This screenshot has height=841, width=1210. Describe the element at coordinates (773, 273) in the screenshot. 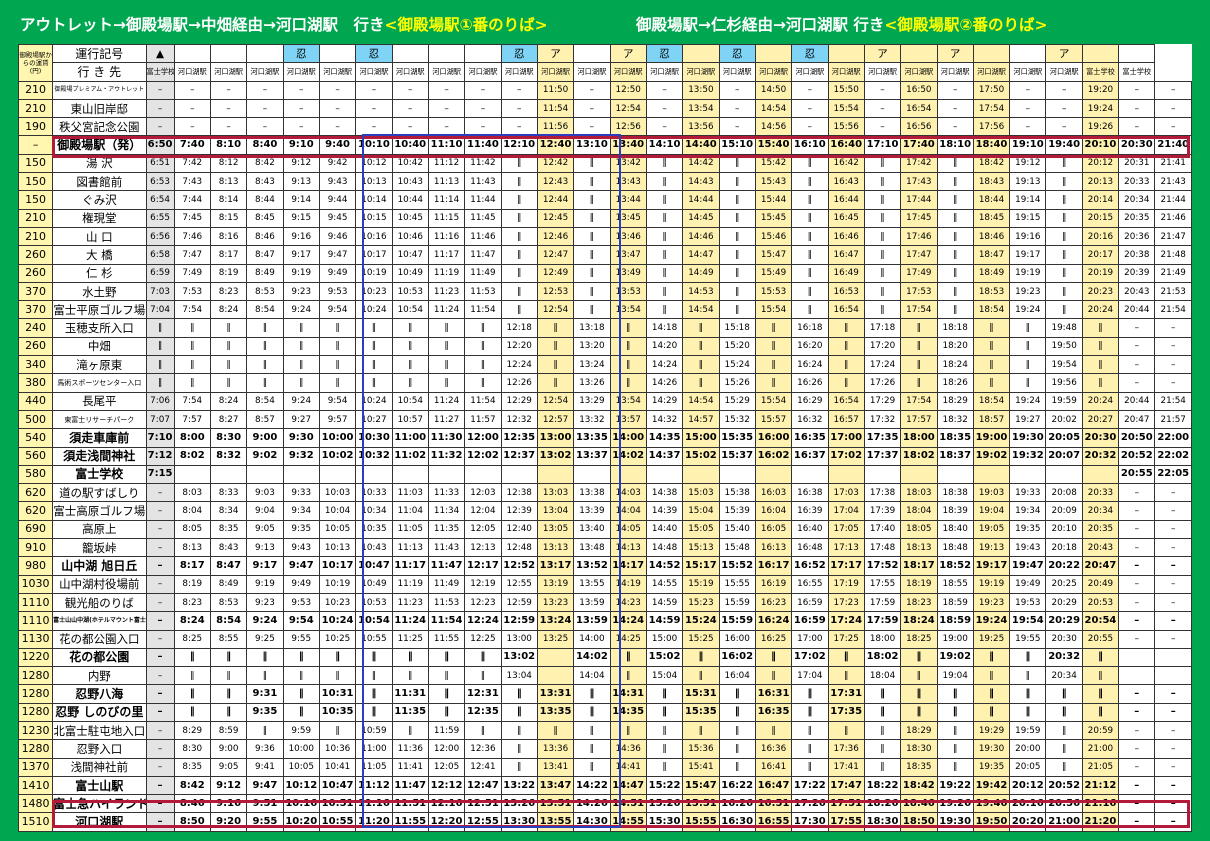

I see `time-cell: 15:49` at that location.